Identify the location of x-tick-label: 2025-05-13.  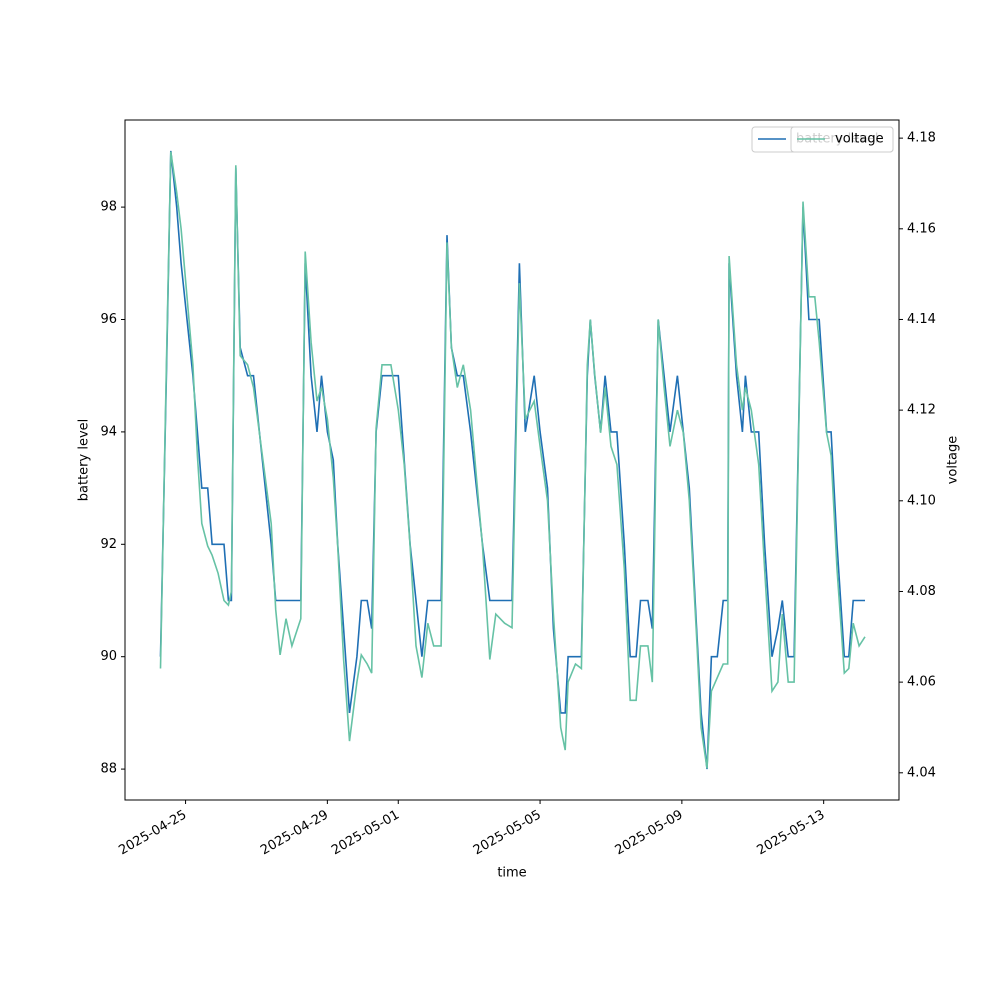
(790, 833).